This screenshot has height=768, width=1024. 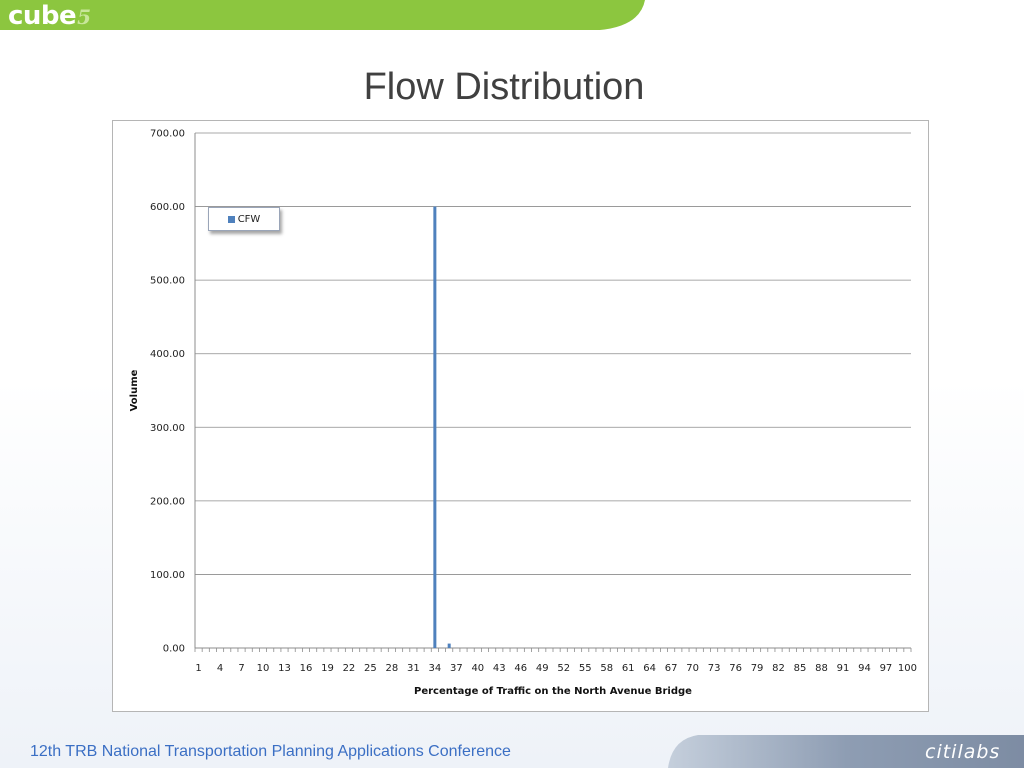 I want to click on x-tick-label: 76, so click(x=735, y=668).